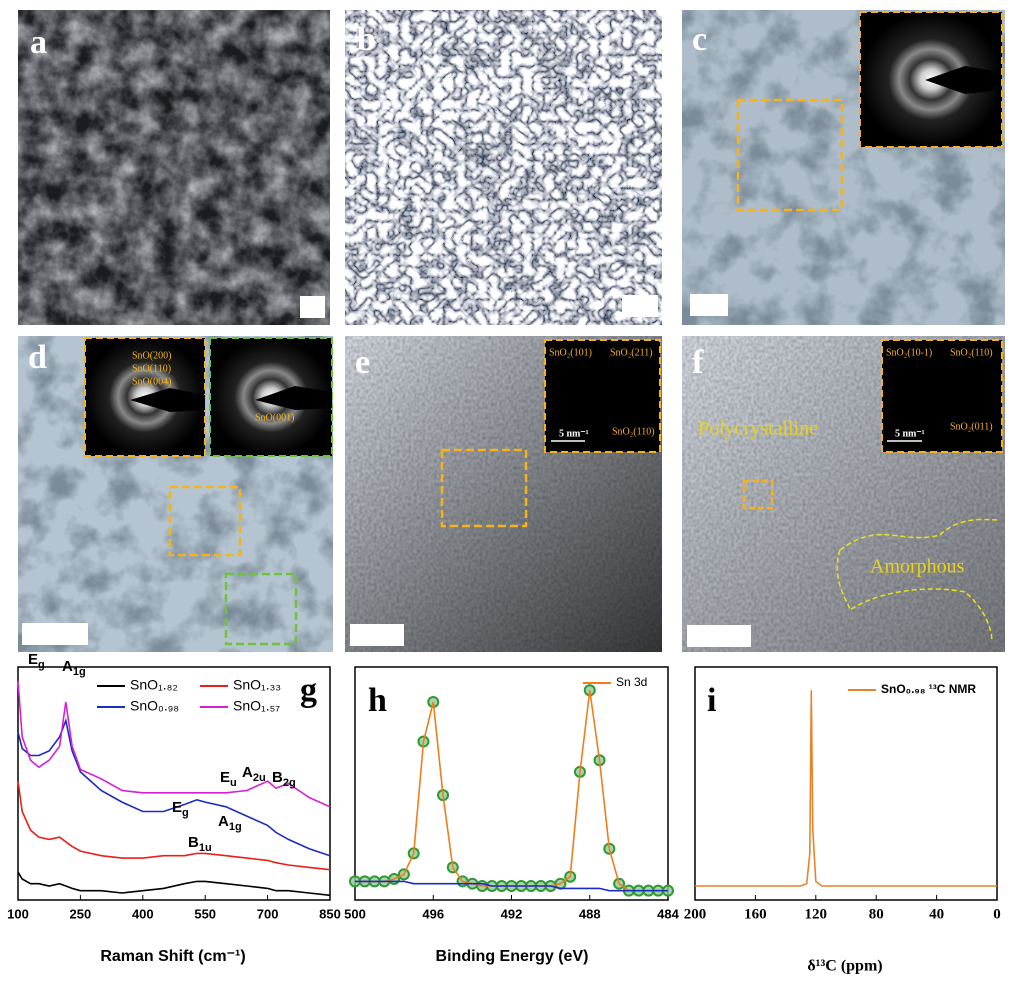 The image size is (1015, 992). What do you see at coordinates (711, 700) in the screenshot?
I see `panel-label: i` at bounding box center [711, 700].